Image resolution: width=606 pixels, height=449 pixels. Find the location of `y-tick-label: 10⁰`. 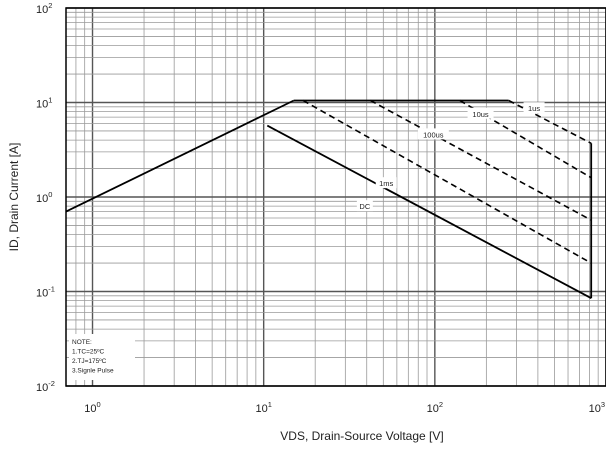

y-tick-label: 10⁰ is located at coordinates (44, 197).